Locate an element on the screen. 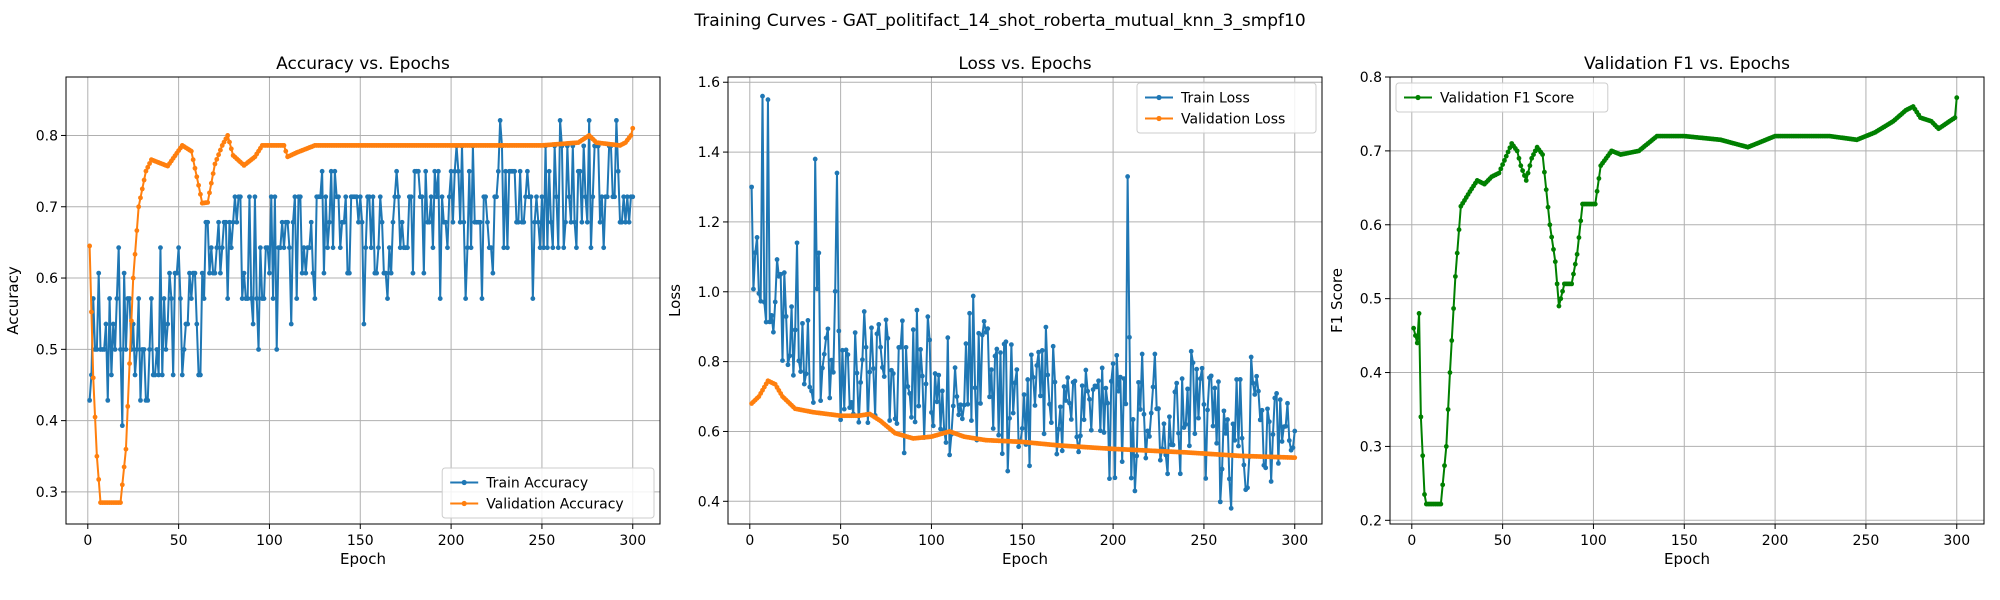 The image size is (2000, 600). legend: Train Accuracy Validation Accuracy is located at coordinates (548, 493).